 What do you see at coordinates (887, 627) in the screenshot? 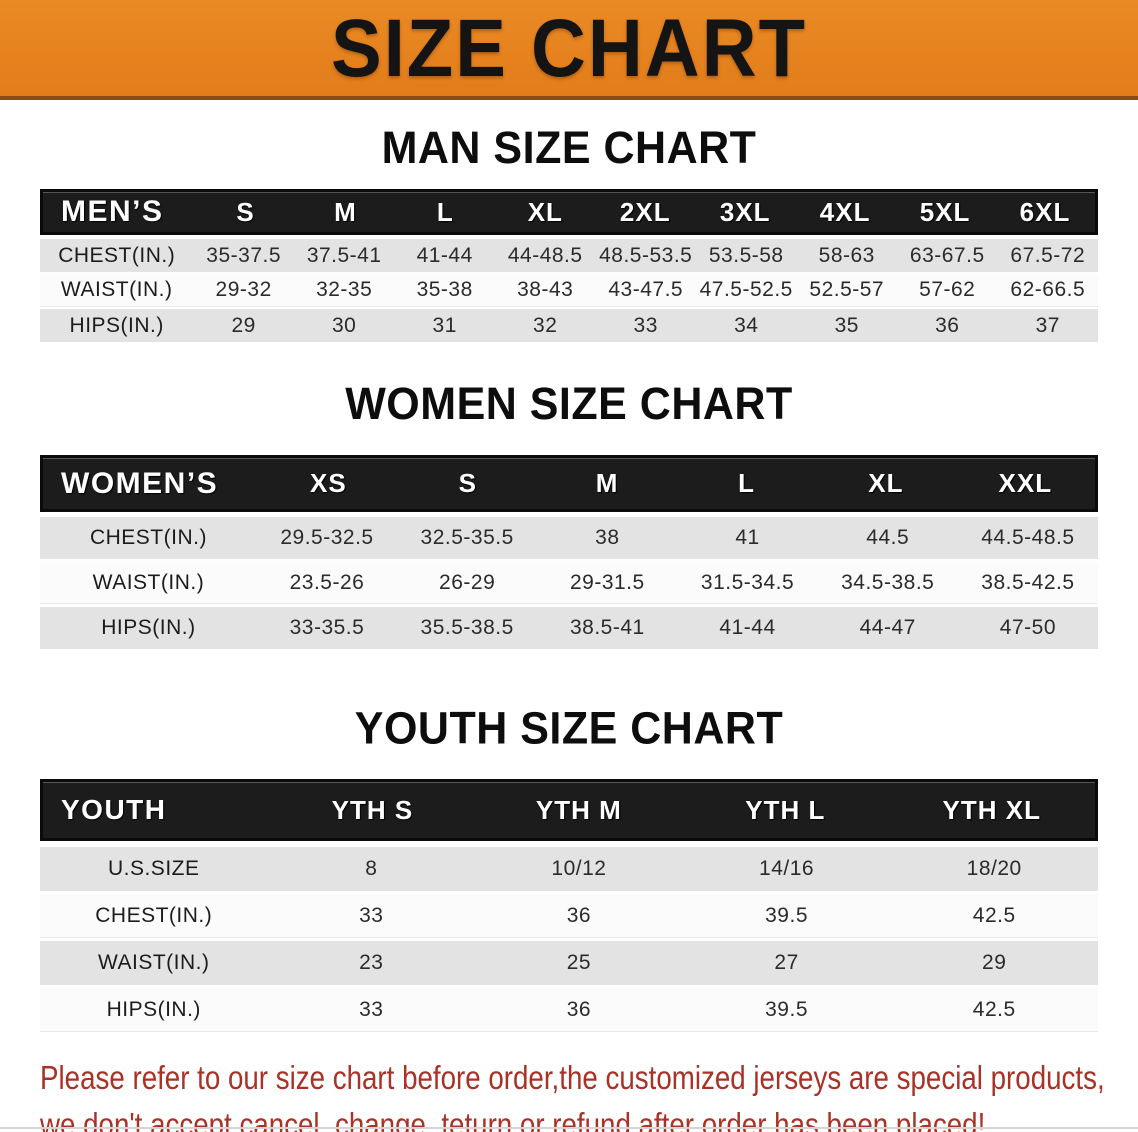
I see `size-value-cell: 44-47` at bounding box center [887, 627].